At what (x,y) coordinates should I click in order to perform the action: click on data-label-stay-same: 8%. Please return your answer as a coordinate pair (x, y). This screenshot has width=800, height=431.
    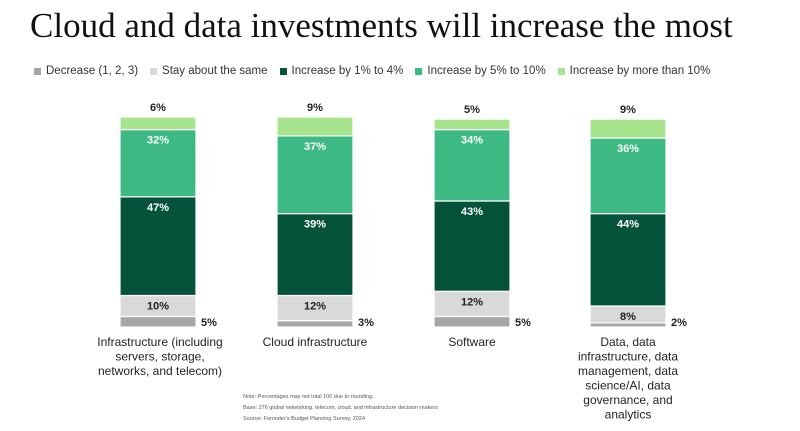
    Looking at the image, I should click on (628, 317).